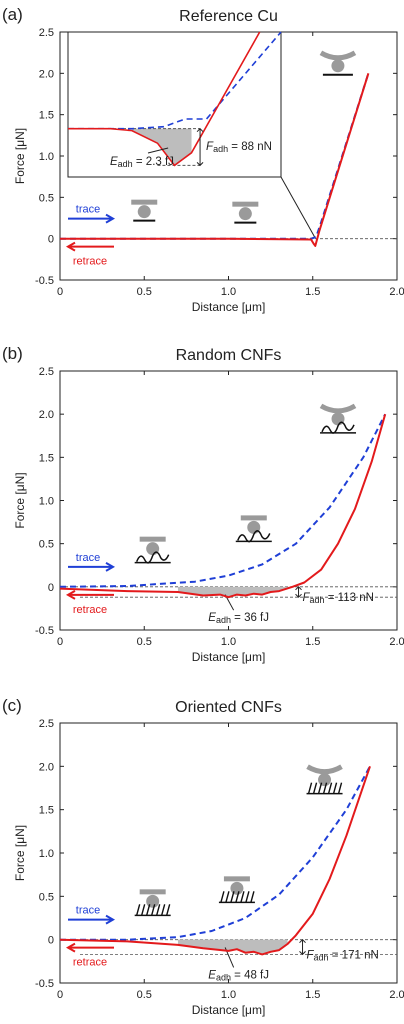 Image resolution: width=404 pixels, height=1024 pixels. Describe the element at coordinates (12, 705) in the screenshot. I see `panel-letter: (c)` at that location.